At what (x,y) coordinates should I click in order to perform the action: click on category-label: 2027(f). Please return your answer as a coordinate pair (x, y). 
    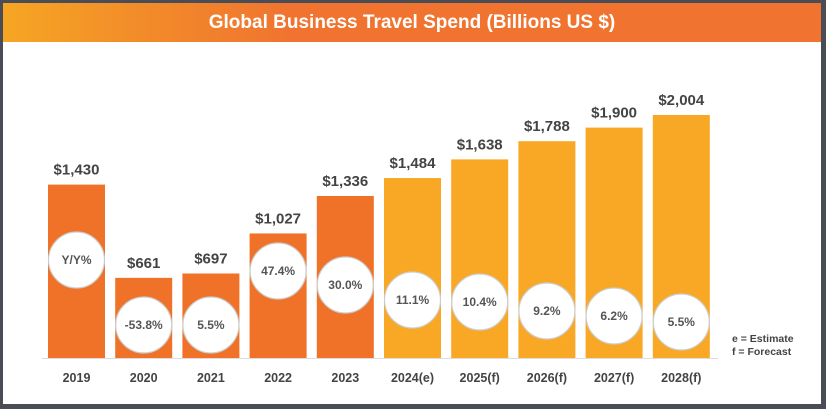
    Looking at the image, I should click on (614, 378).